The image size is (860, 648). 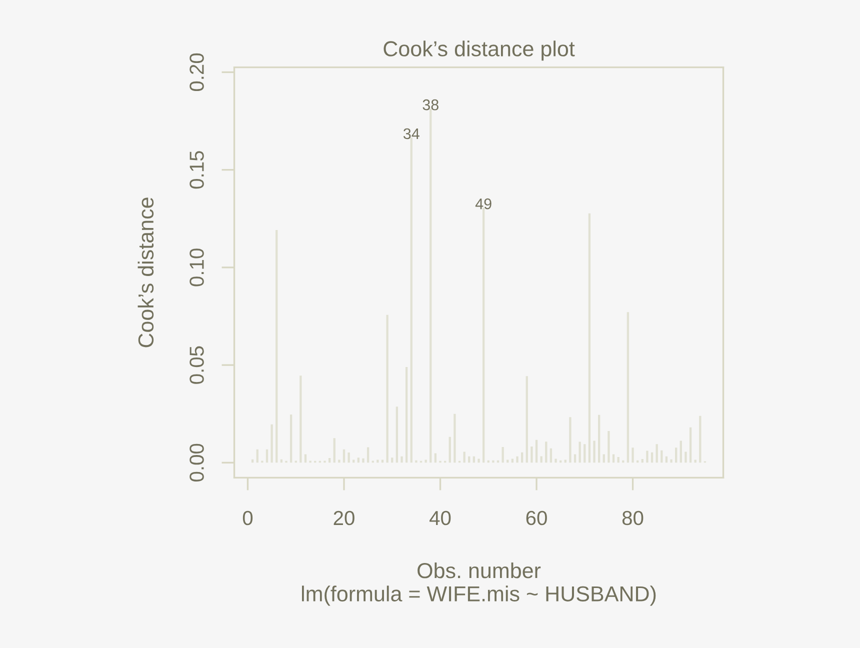 I want to click on annotation: 38, so click(x=430, y=104).